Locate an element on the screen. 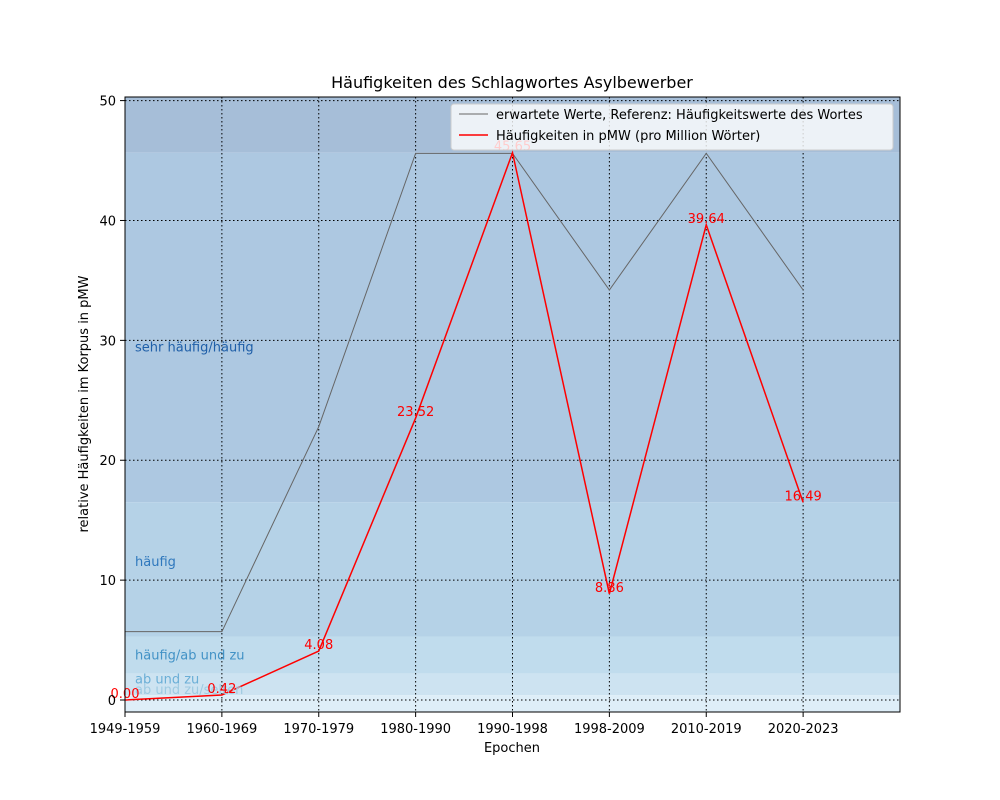 This screenshot has width=1000, height=800. y-tick-label: 50 is located at coordinates (107, 102).